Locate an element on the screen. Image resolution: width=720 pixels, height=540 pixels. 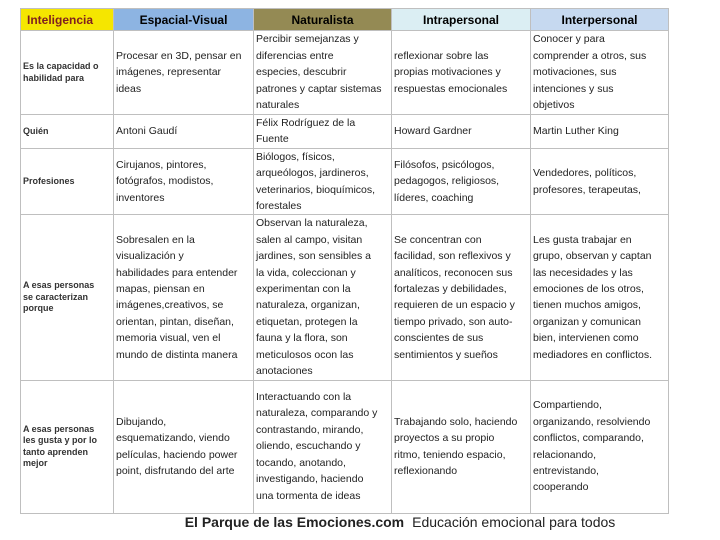
cell-line: imágenes, representar is located at coordinates (169, 72).